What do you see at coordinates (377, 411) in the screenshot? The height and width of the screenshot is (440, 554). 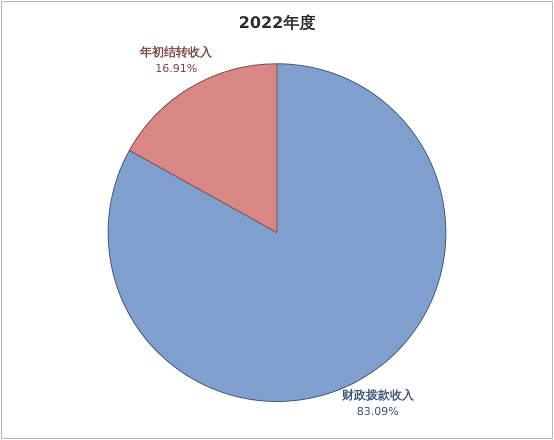 I see `data-label: 83.09%` at bounding box center [377, 411].